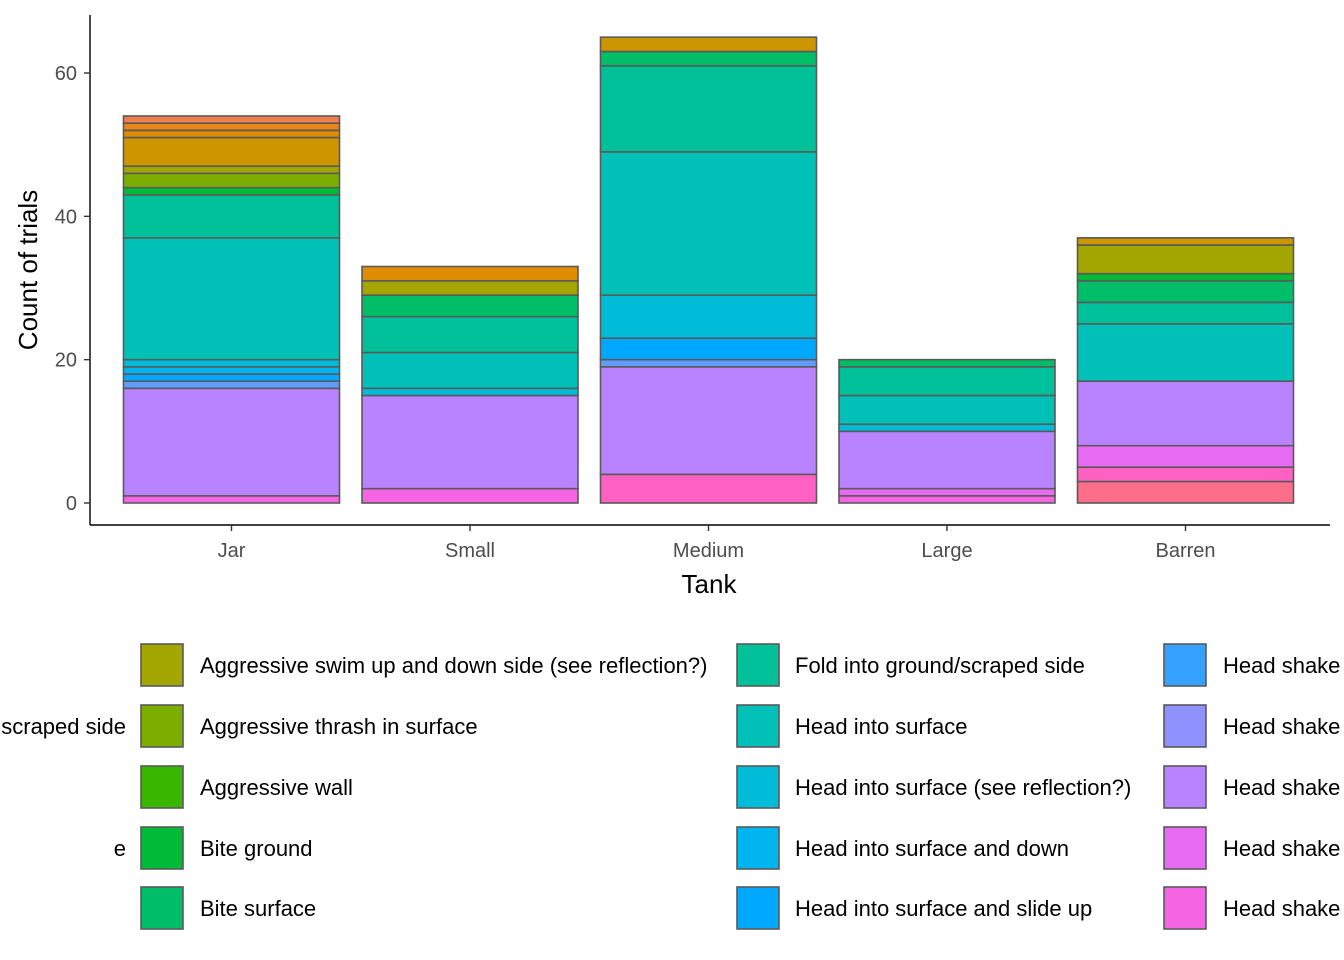 Image resolution: width=1344 pixels, height=960 pixels. I want to click on legend-label: Head into surface, so click(881, 726).